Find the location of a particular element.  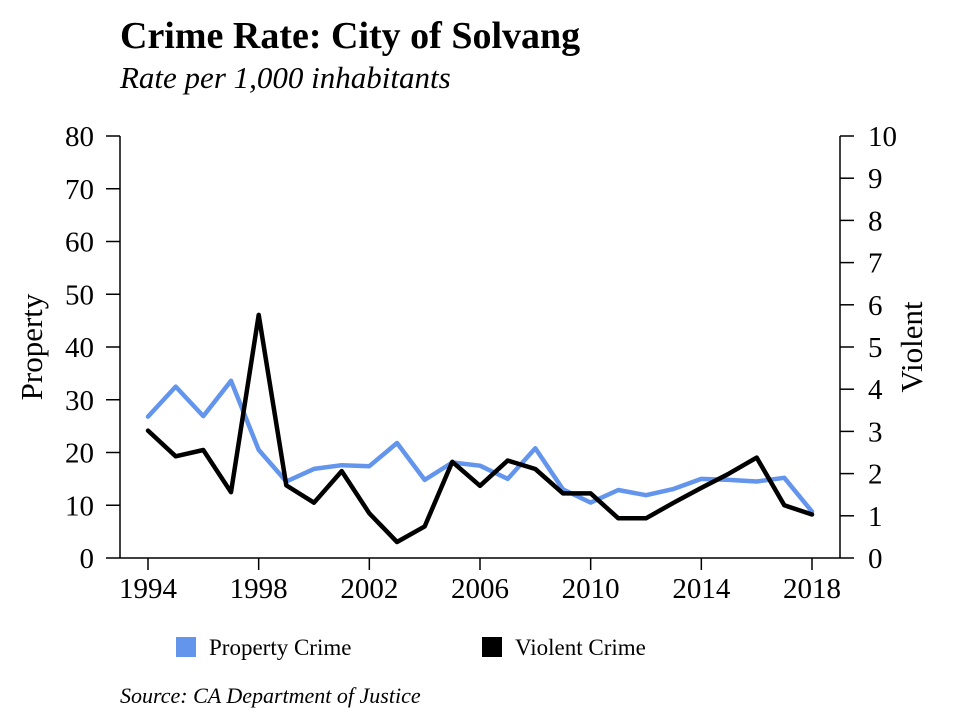

left-y-tick-label: 0 is located at coordinates (87, 559).